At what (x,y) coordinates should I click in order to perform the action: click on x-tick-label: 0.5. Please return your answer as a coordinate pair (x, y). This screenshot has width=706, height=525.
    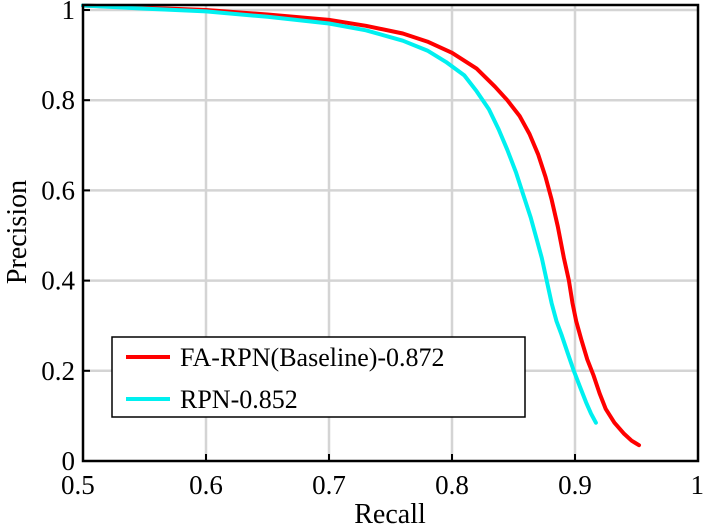
    Looking at the image, I should click on (78, 485).